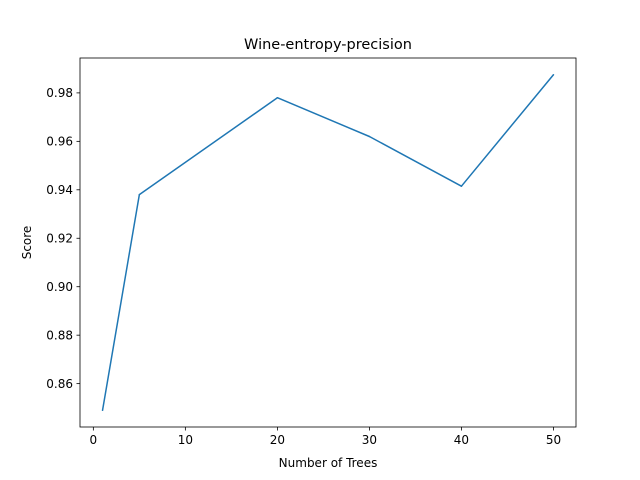 The image size is (640, 480). Describe the element at coordinates (59, 93) in the screenshot. I see `y-tick-label: 0.98` at that location.